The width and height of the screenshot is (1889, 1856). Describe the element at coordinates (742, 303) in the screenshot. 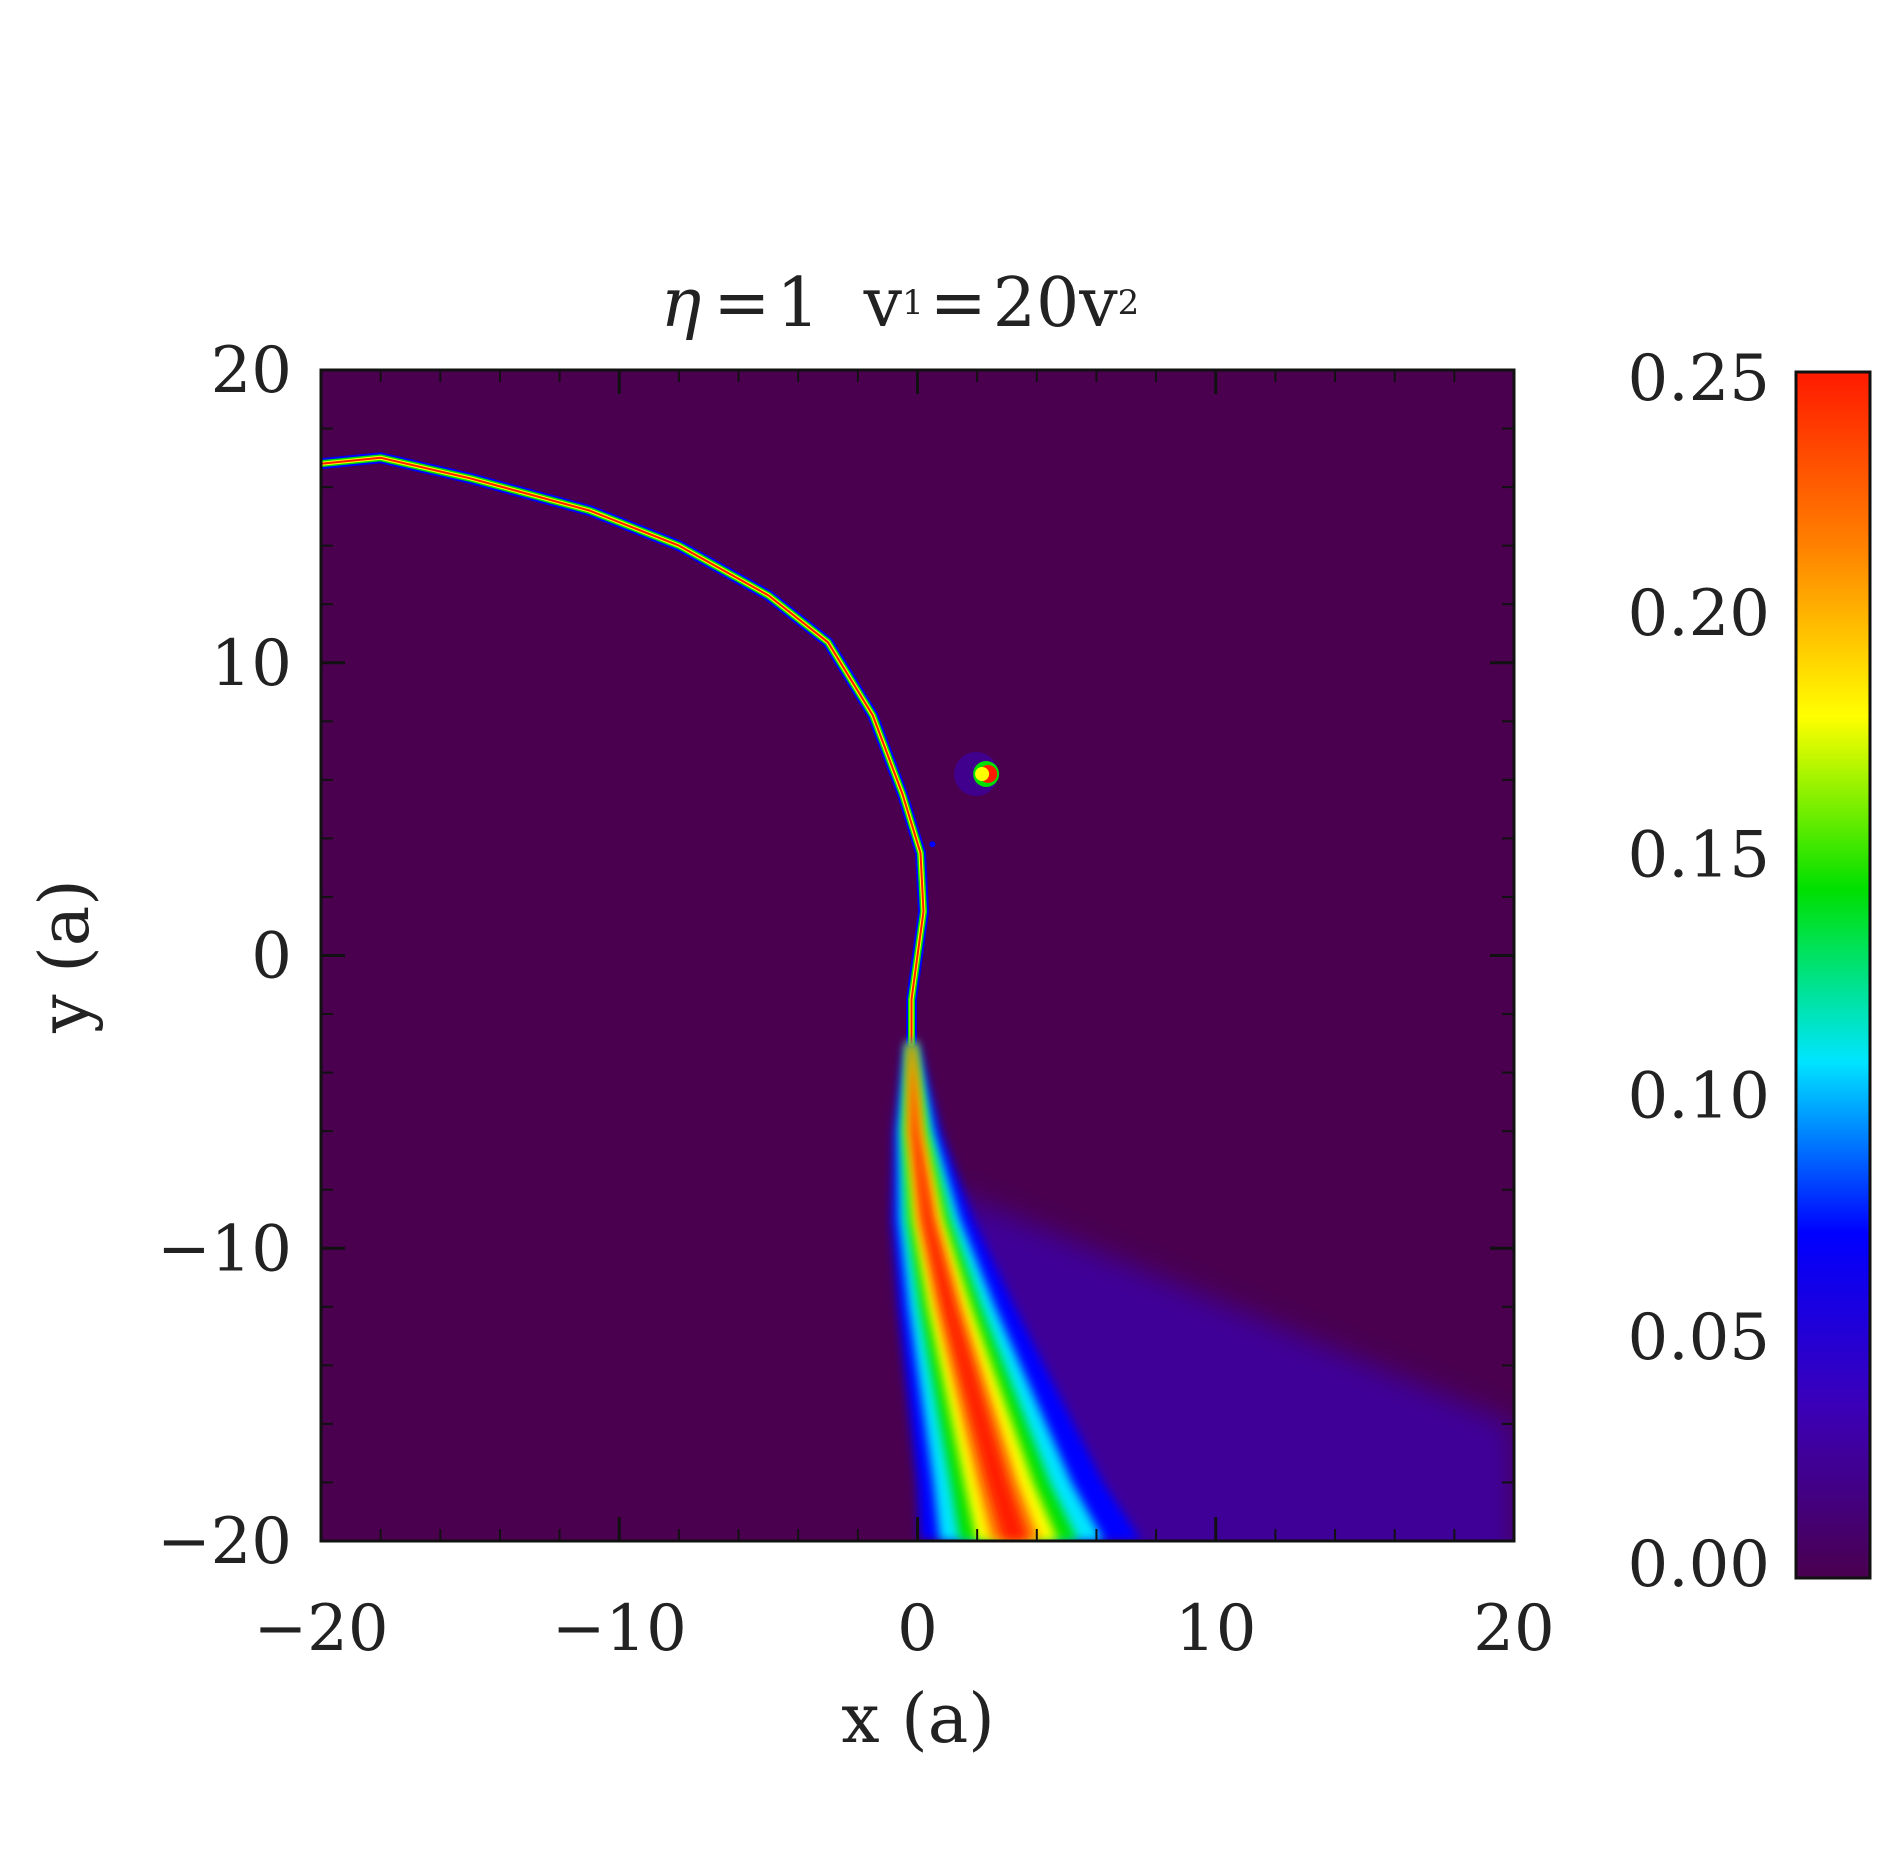

I see `title-equals-1: =` at that location.